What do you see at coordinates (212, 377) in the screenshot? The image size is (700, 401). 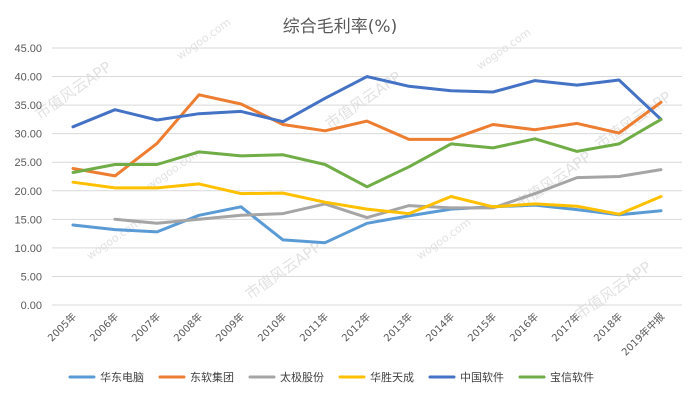 I see `legend-label: 东软集团` at bounding box center [212, 377].